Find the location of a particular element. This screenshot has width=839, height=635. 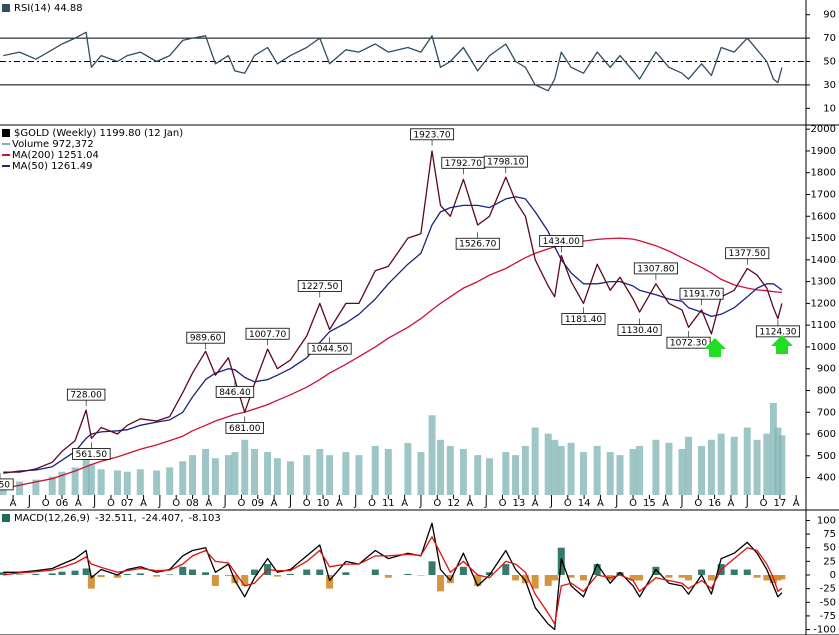

y-tick-label: 600 is located at coordinates (826, 434).